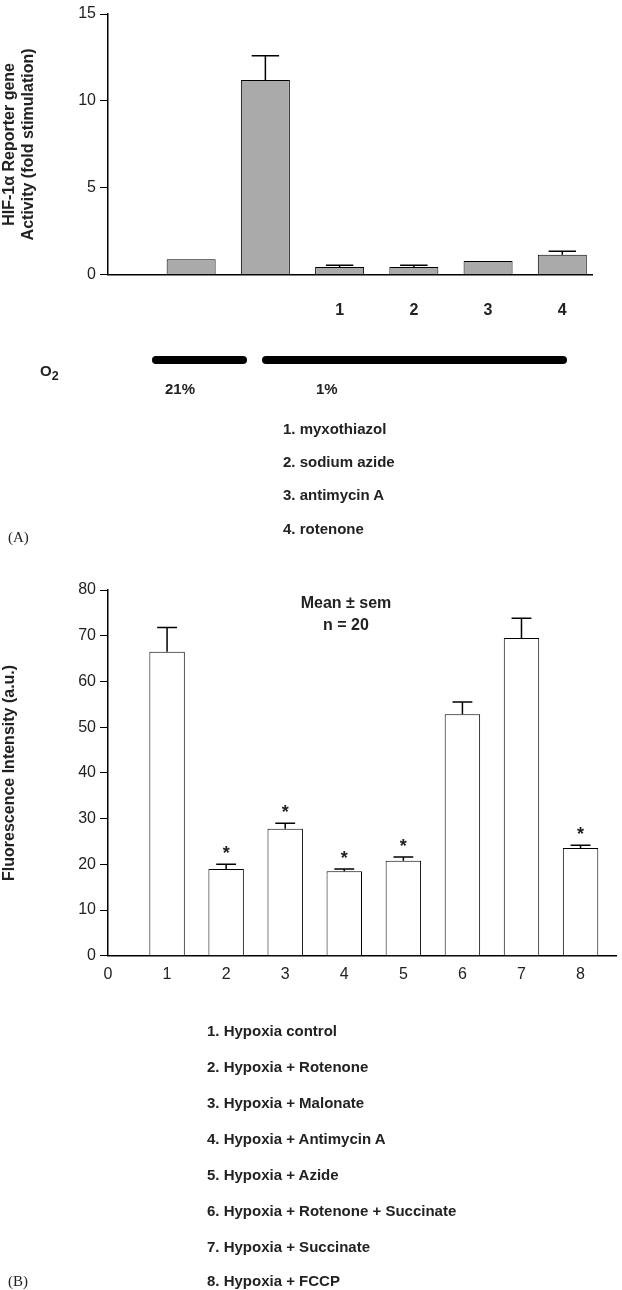 The image size is (622, 1290). I want to click on y-tick-label: 50, so click(87, 726).